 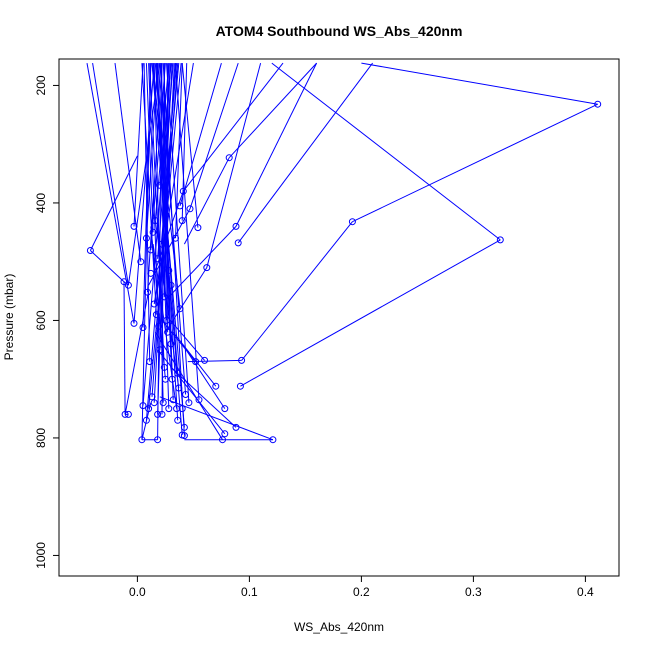 What do you see at coordinates (41, 85) in the screenshot?
I see `y-tick-label: 200` at bounding box center [41, 85].